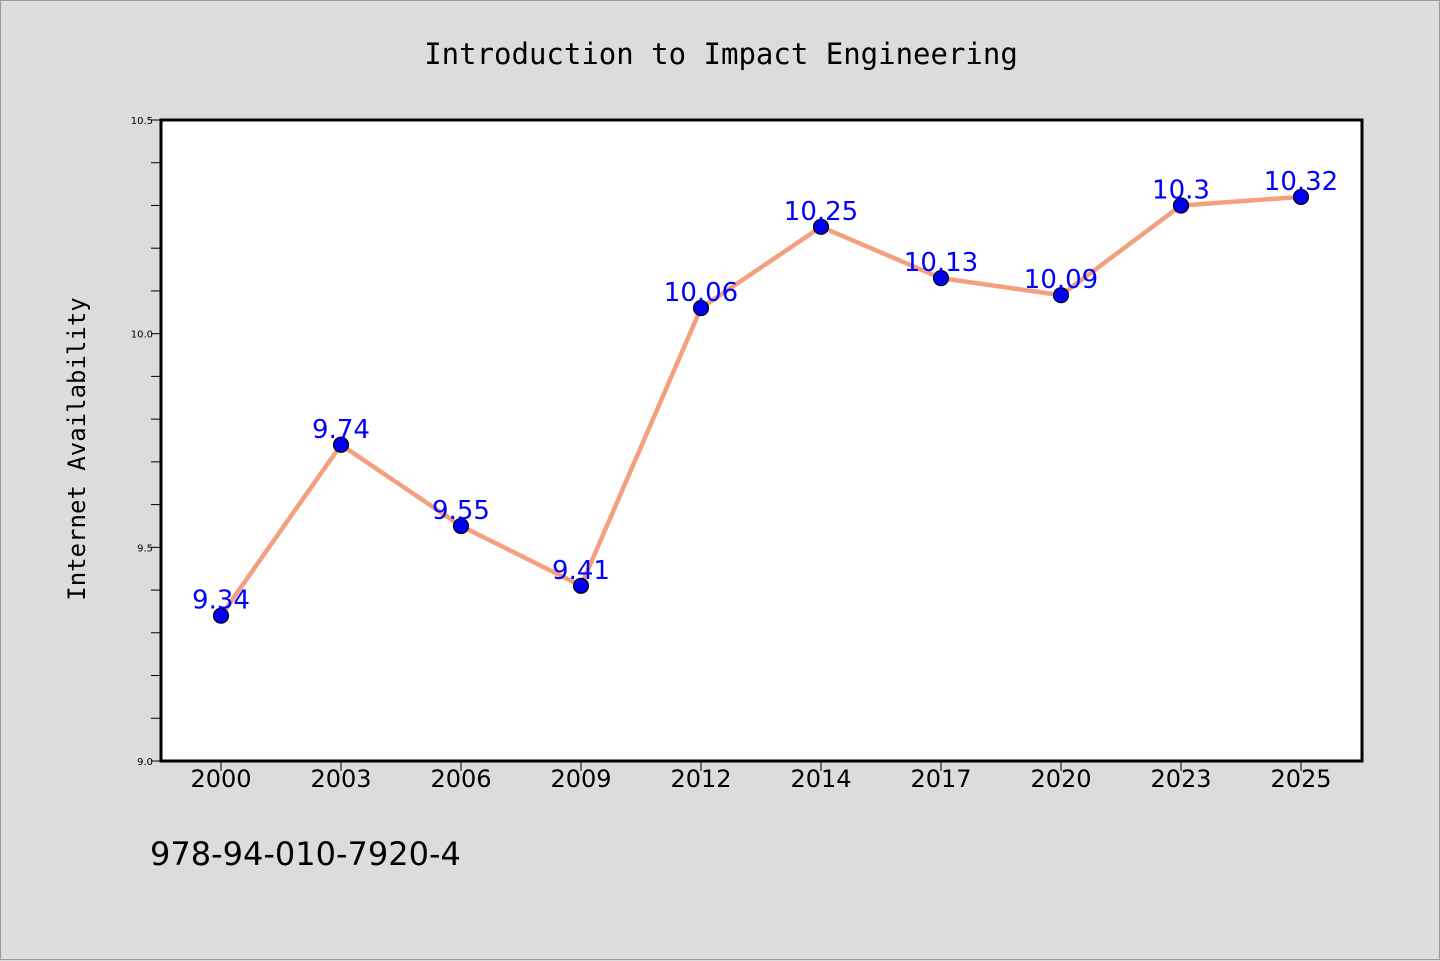 This screenshot has height=961, width=1440. What do you see at coordinates (1301, 182) in the screenshot?
I see `data-label: 10.32` at bounding box center [1301, 182].